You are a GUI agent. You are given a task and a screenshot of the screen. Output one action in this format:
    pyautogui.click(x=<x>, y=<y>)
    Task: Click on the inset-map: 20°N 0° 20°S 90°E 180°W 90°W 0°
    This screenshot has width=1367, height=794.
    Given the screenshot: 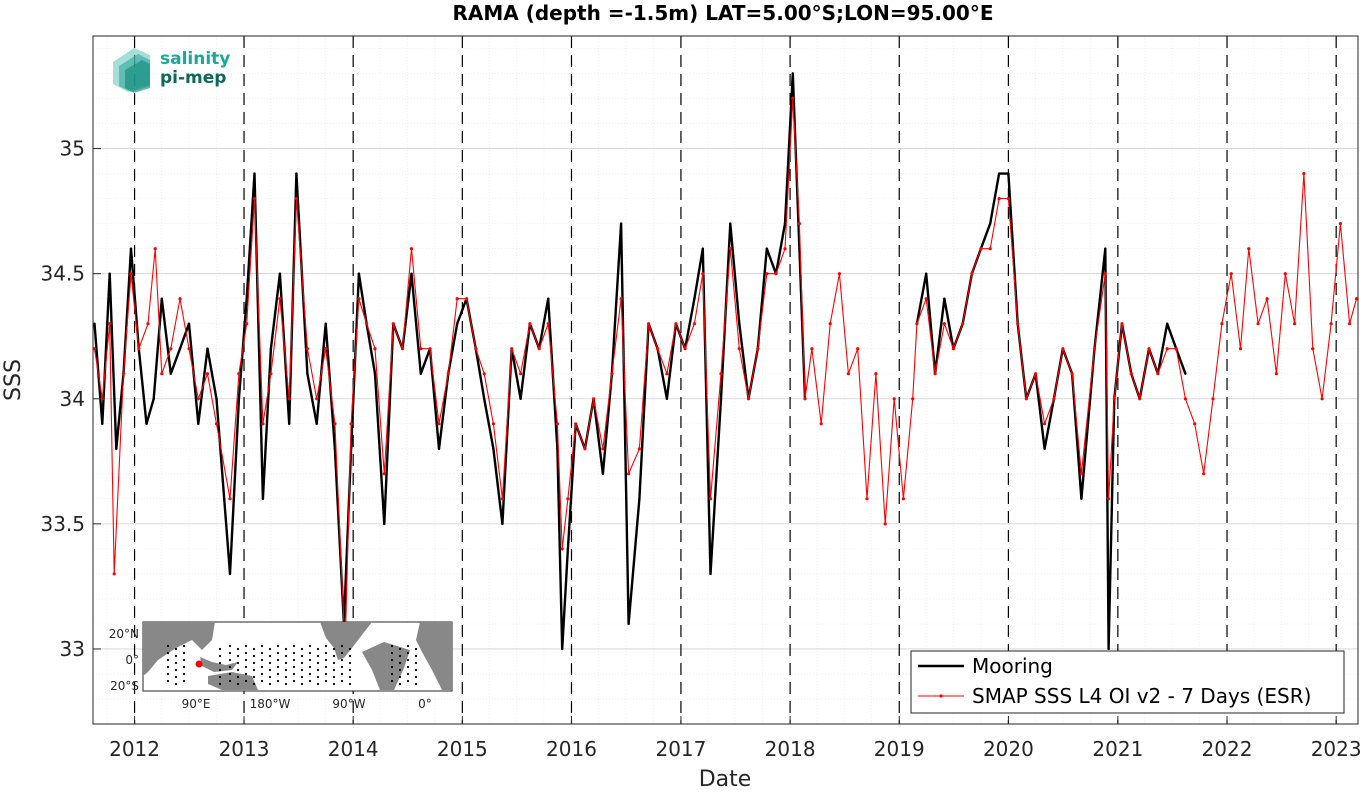 What is the action you would take?
    pyautogui.click(x=281, y=666)
    